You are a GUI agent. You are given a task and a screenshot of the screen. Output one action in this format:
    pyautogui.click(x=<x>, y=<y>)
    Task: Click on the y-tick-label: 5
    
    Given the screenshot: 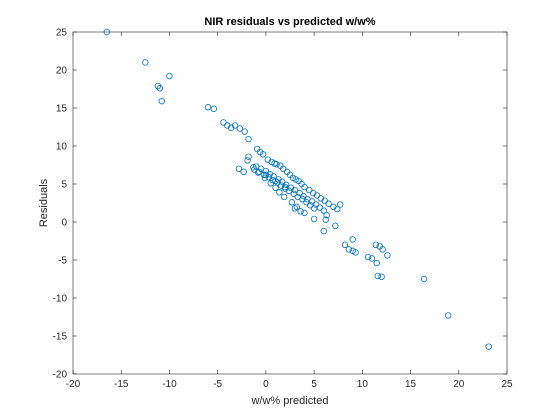 What is the action you would take?
    pyautogui.click(x=64, y=185)
    